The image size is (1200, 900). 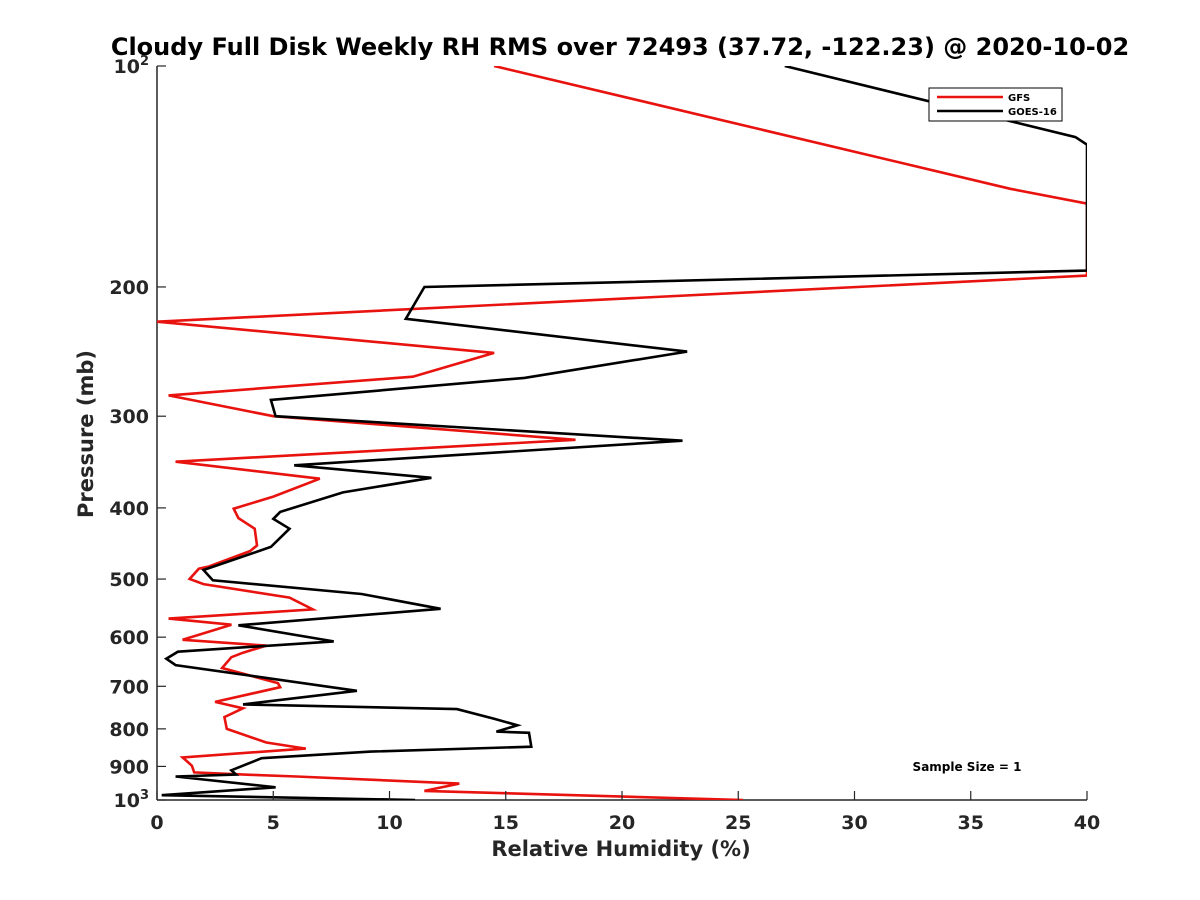 I want to click on y-tick-label: 10³, so click(x=132, y=800).